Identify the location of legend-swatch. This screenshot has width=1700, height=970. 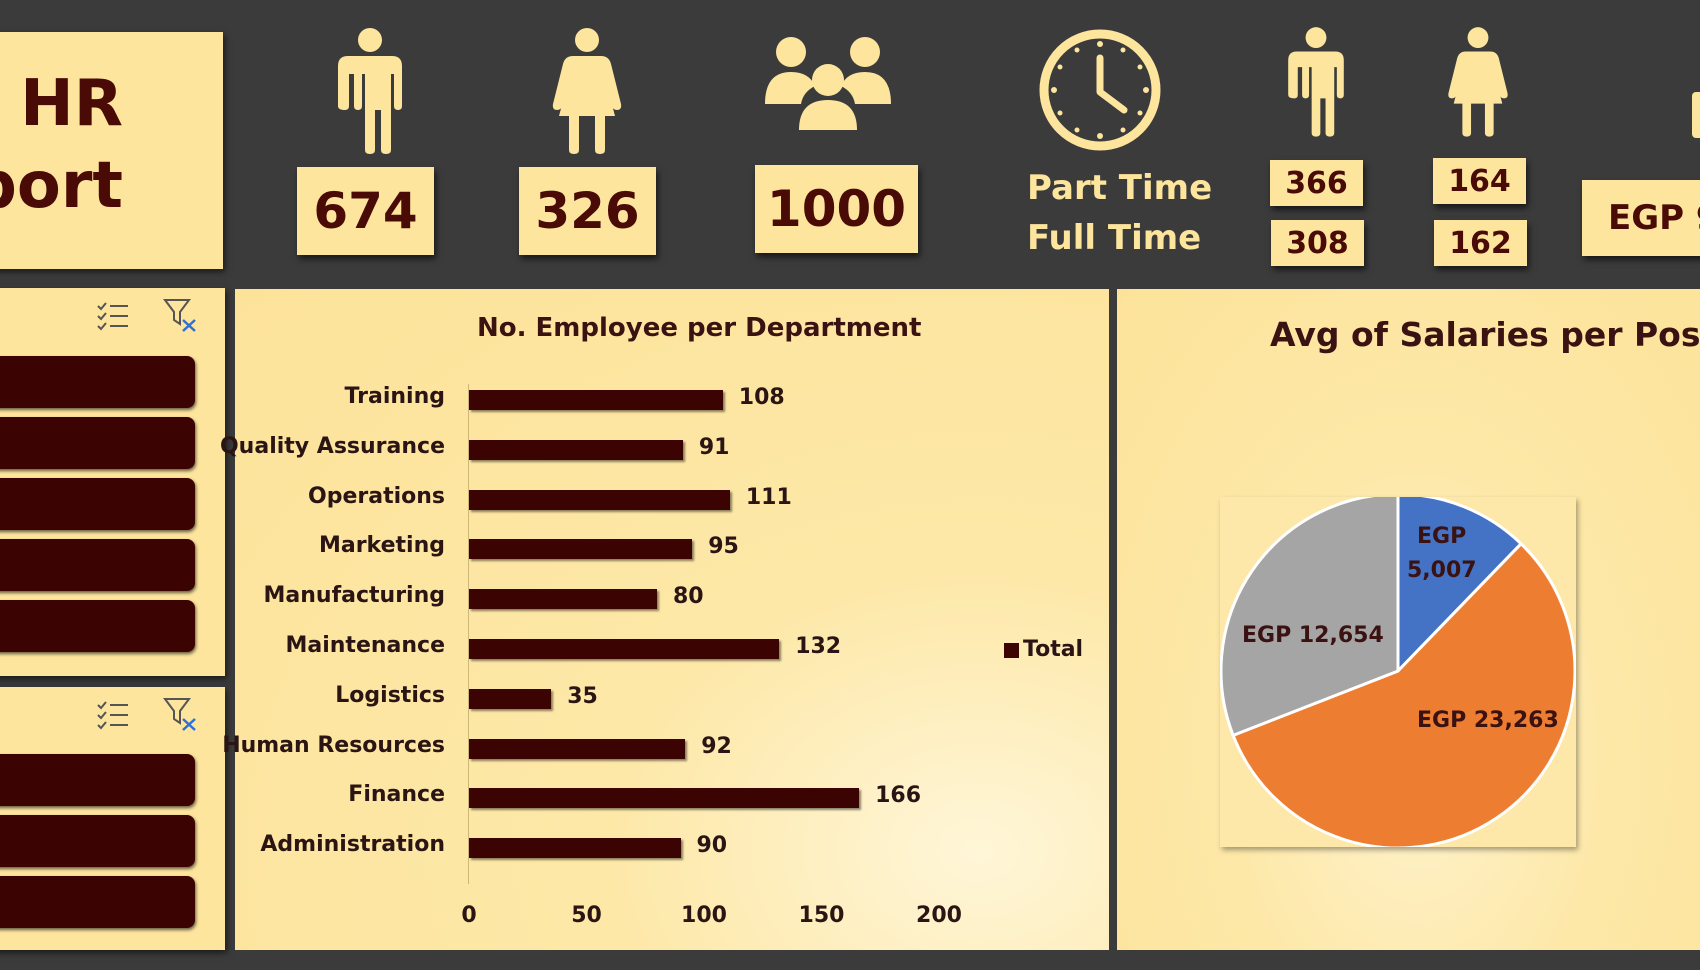
(1011, 650).